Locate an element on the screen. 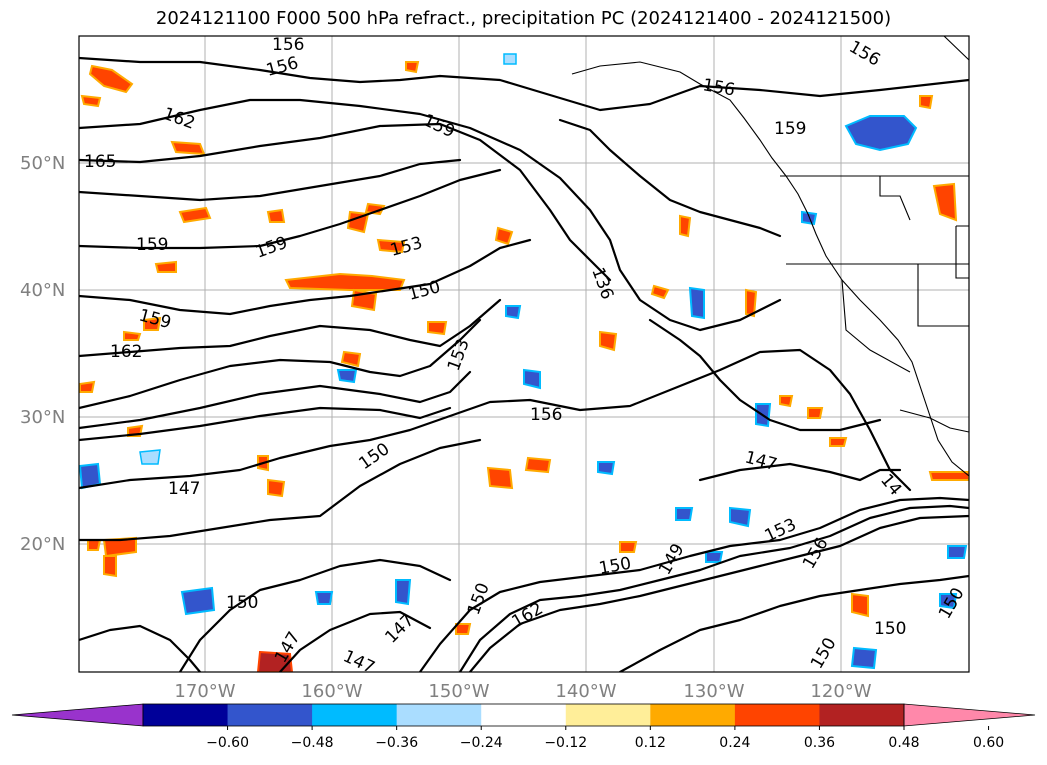 Image resolution: width=1047 pixels, height=765 pixels. colorbar-tick-label: 0.36 is located at coordinates (819, 743).